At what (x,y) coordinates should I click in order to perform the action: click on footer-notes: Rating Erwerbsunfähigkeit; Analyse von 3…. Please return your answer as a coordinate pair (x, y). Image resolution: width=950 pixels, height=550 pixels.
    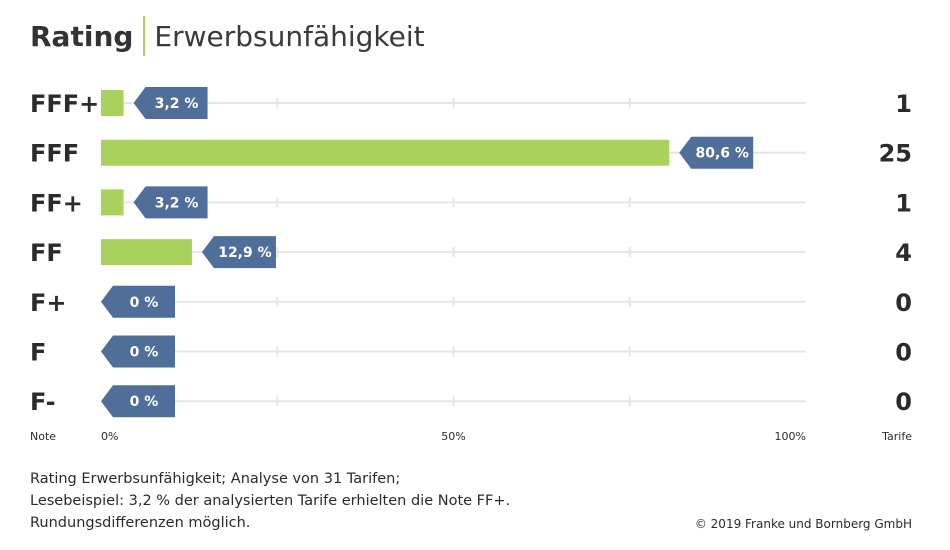
    Looking at the image, I should click on (270, 501).